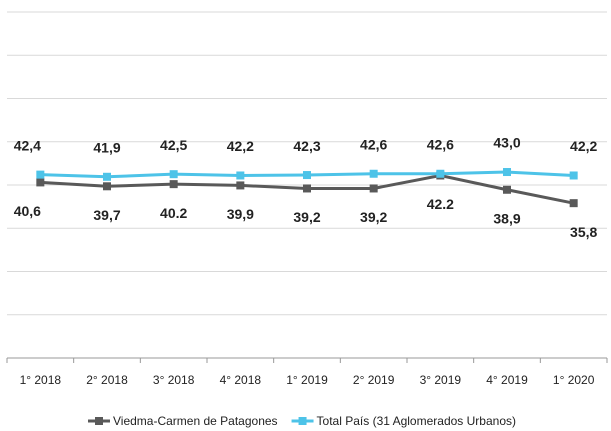  What do you see at coordinates (27, 211) in the screenshot?
I see `data-label: 40,6` at bounding box center [27, 211].